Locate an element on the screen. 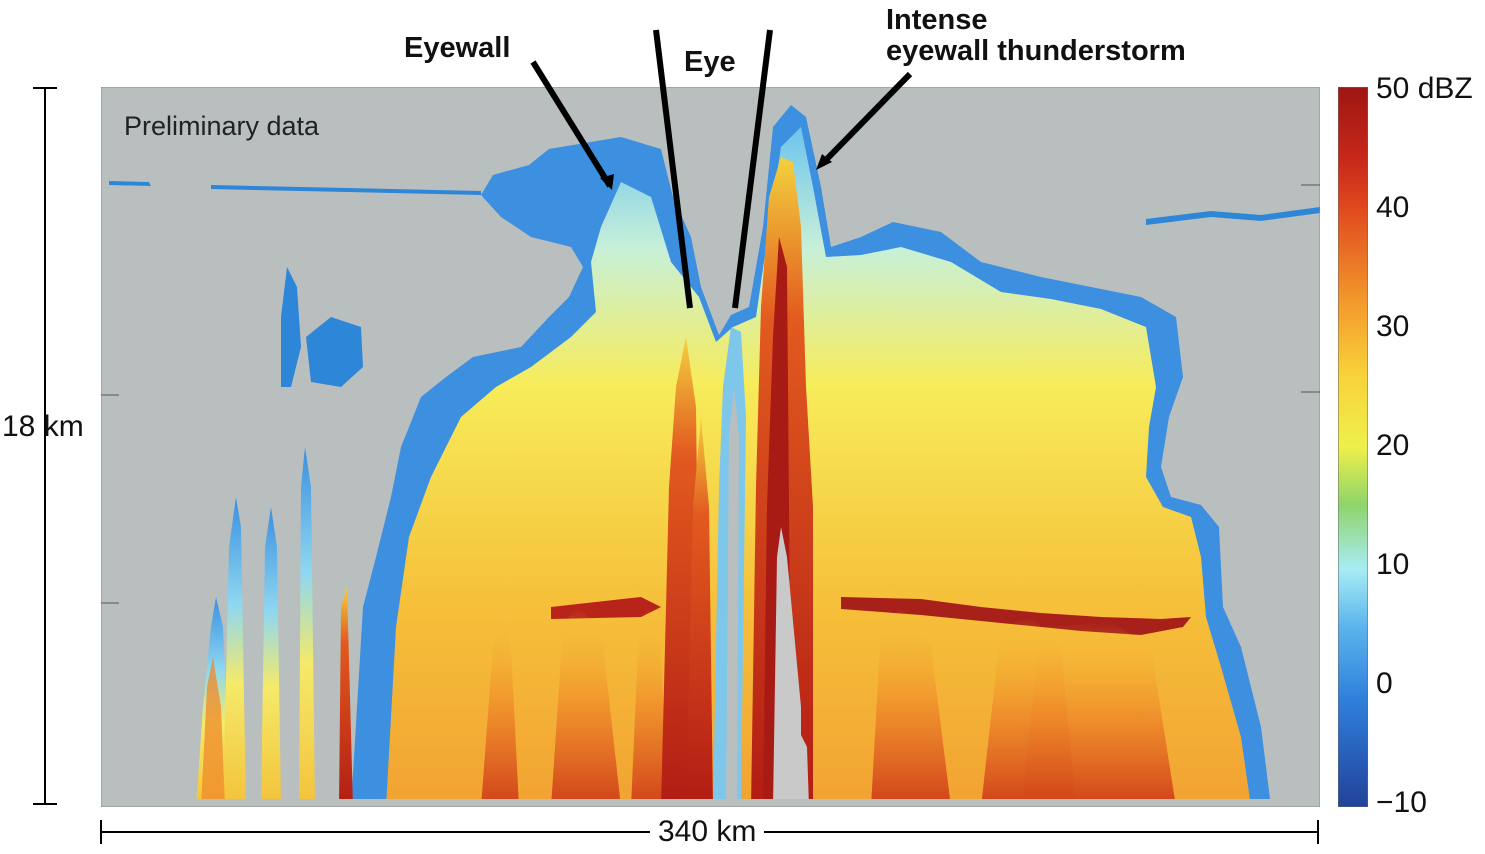 Image resolution: width=1485 pixels, height=854 pixels. eyewall-pointer is located at coordinates (571, 124).